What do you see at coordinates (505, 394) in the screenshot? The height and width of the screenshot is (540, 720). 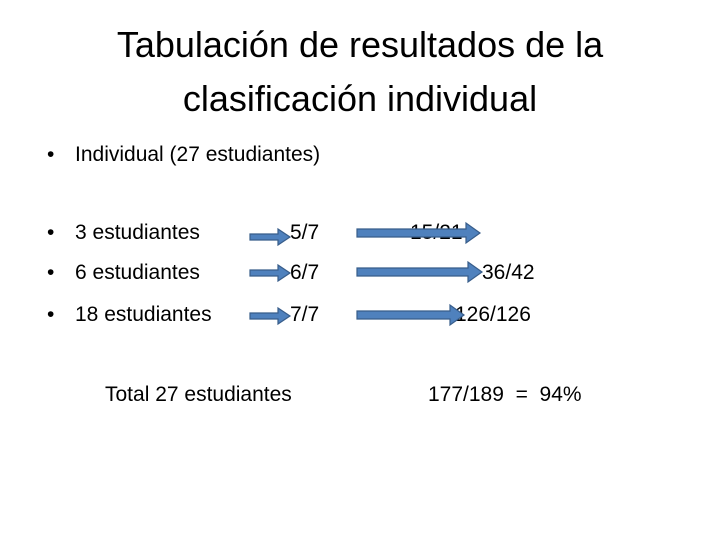 I see `total-result: 177/189 = 94%` at bounding box center [505, 394].